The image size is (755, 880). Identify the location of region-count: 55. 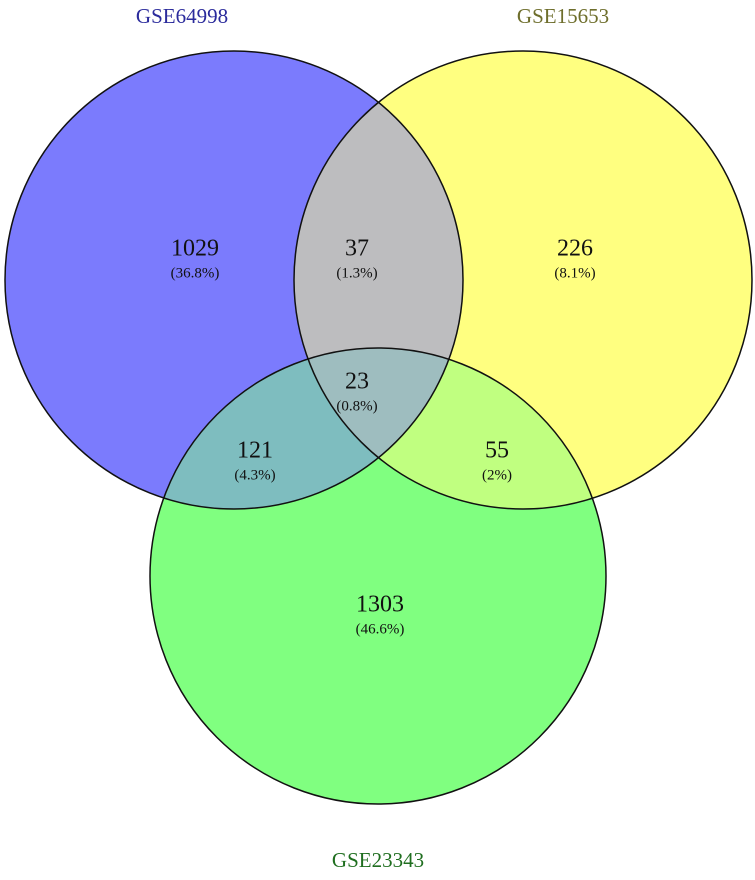
(497, 451).